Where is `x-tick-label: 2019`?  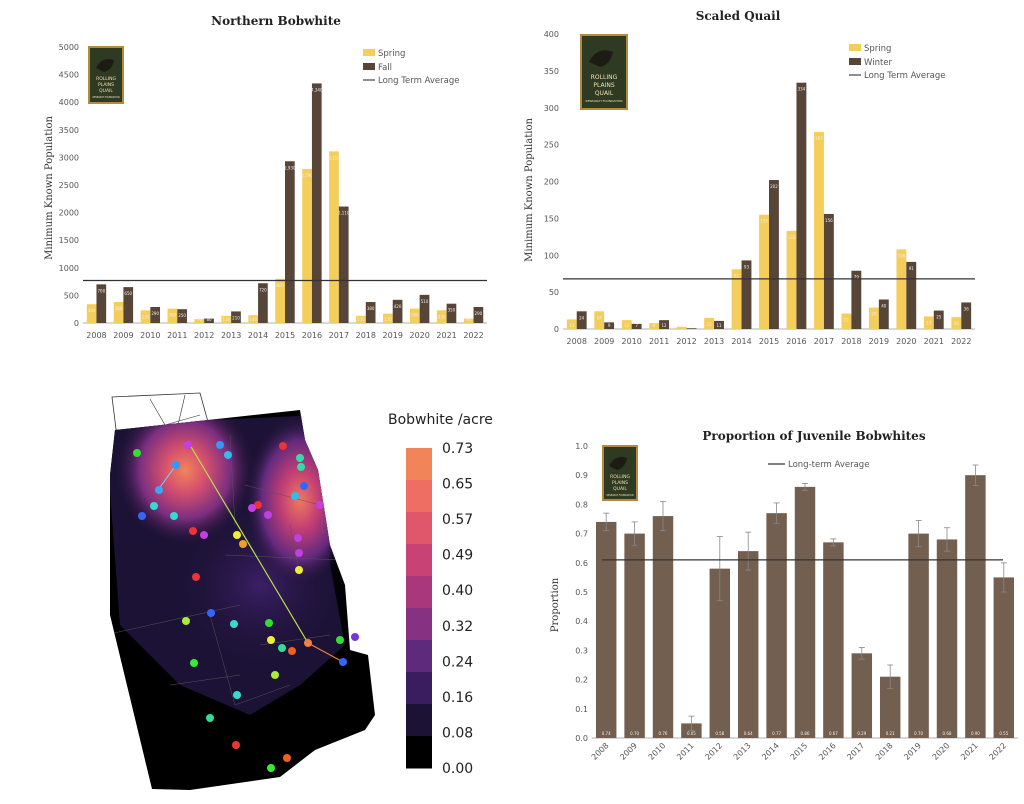 x-tick-label: 2019 is located at coordinates (393, 335).